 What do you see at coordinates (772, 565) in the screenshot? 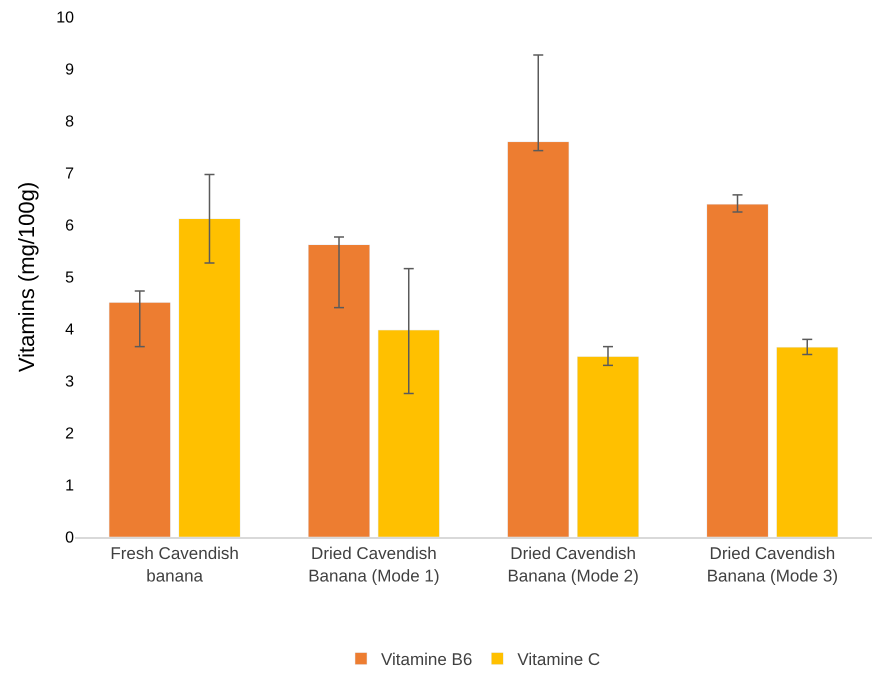
I see `x-tick-label: Dried Cavendish Banana (Mode 3)` at bounding box center [772, 565].